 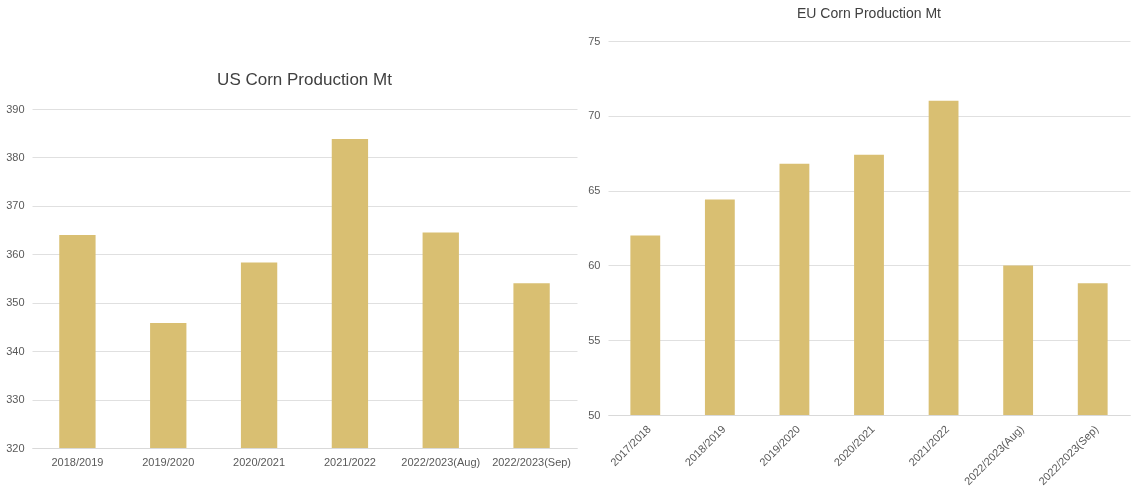 I want to click on y-tick-label: 55, so click(x=594, y=339).